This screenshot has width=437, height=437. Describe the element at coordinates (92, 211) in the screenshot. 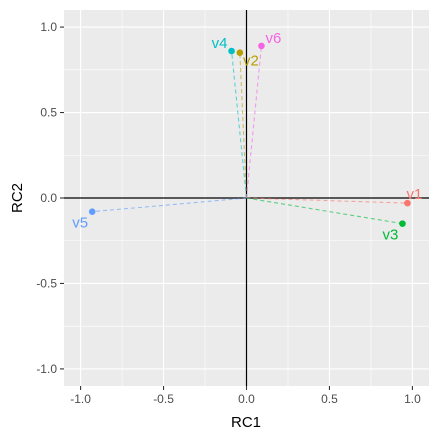

I see `point-v5` at that location.